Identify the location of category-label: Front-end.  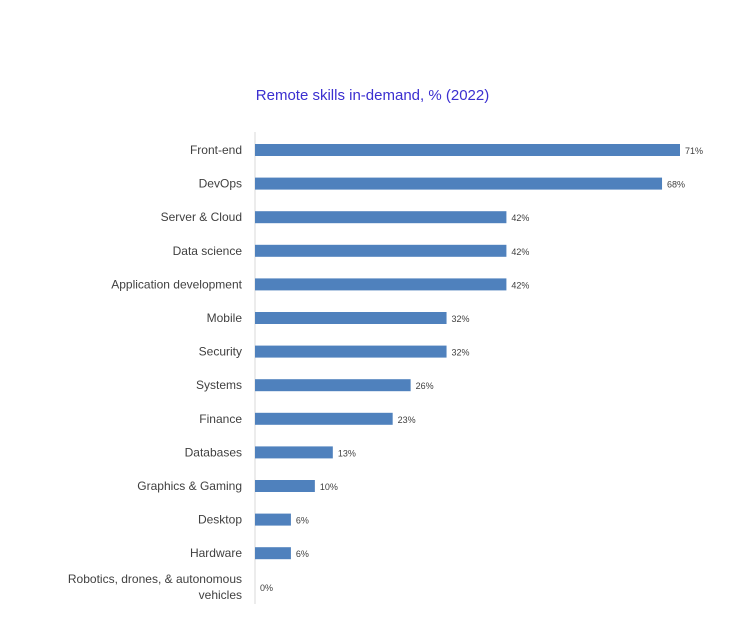
(216, 150).